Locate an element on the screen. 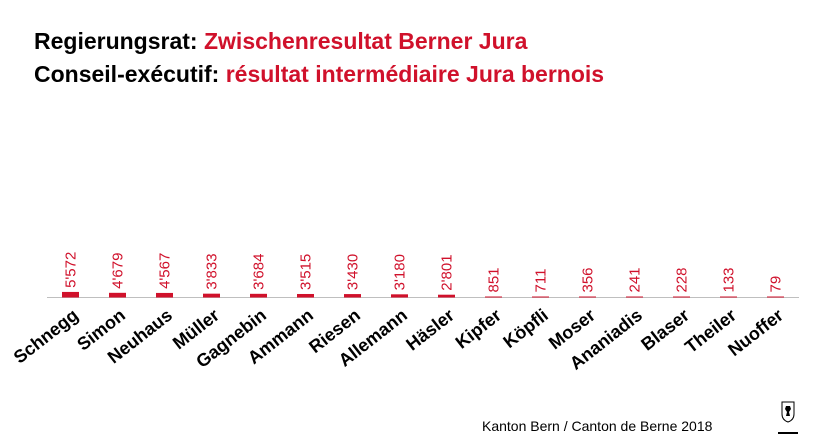 The width and height of the screenshot is (813, 437). data-label: 3'180 is located at coordinates (400, 272).